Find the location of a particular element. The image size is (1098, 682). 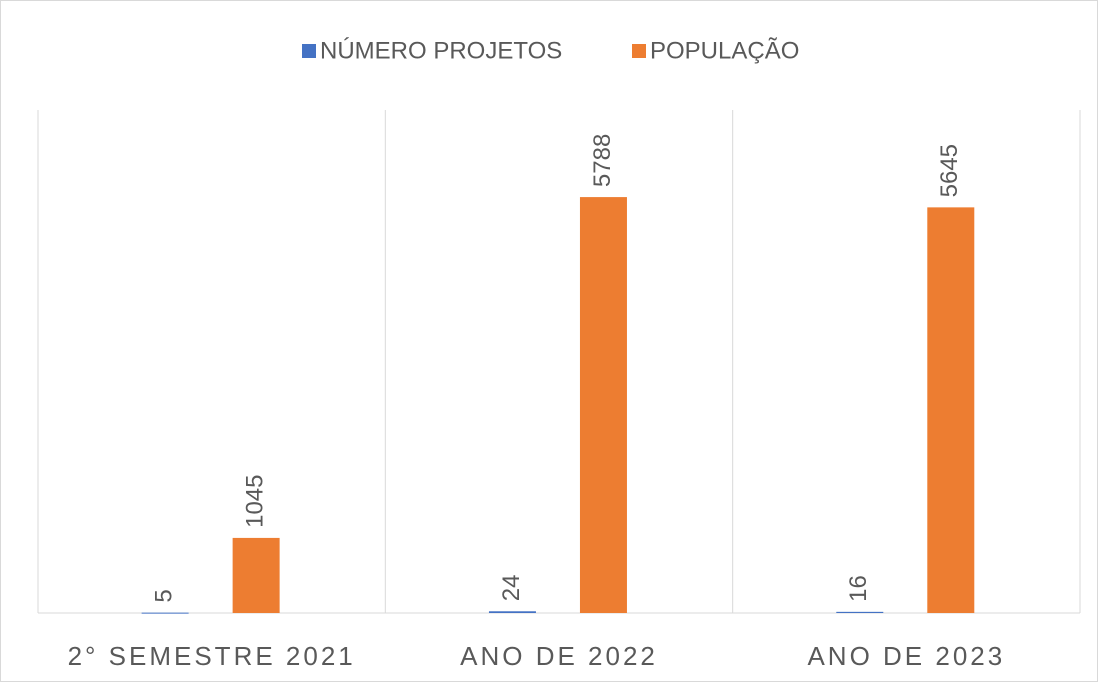

data-label: 5 is located at coordinates (163, 595).